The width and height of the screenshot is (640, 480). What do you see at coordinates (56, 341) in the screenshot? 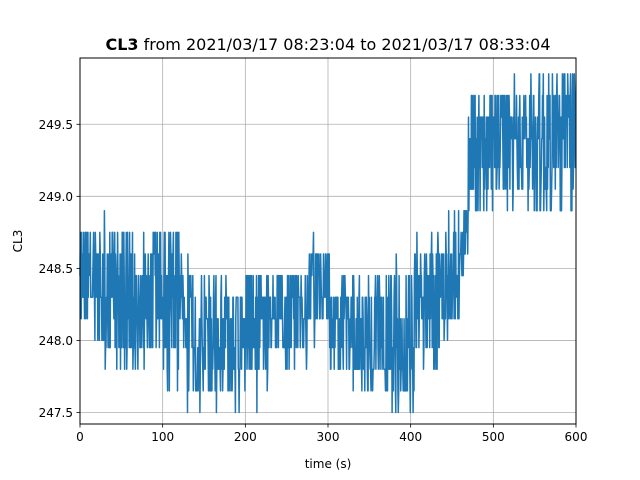
I see `y-tick-label: 248.0` at bounding box center [56, 341].